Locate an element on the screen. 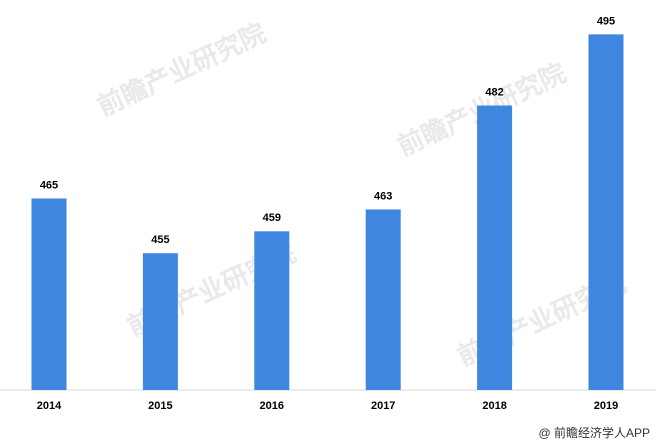 The height and width of the screenshot is (446, 656). value-label: 455 is located at coordinates (160, 240).